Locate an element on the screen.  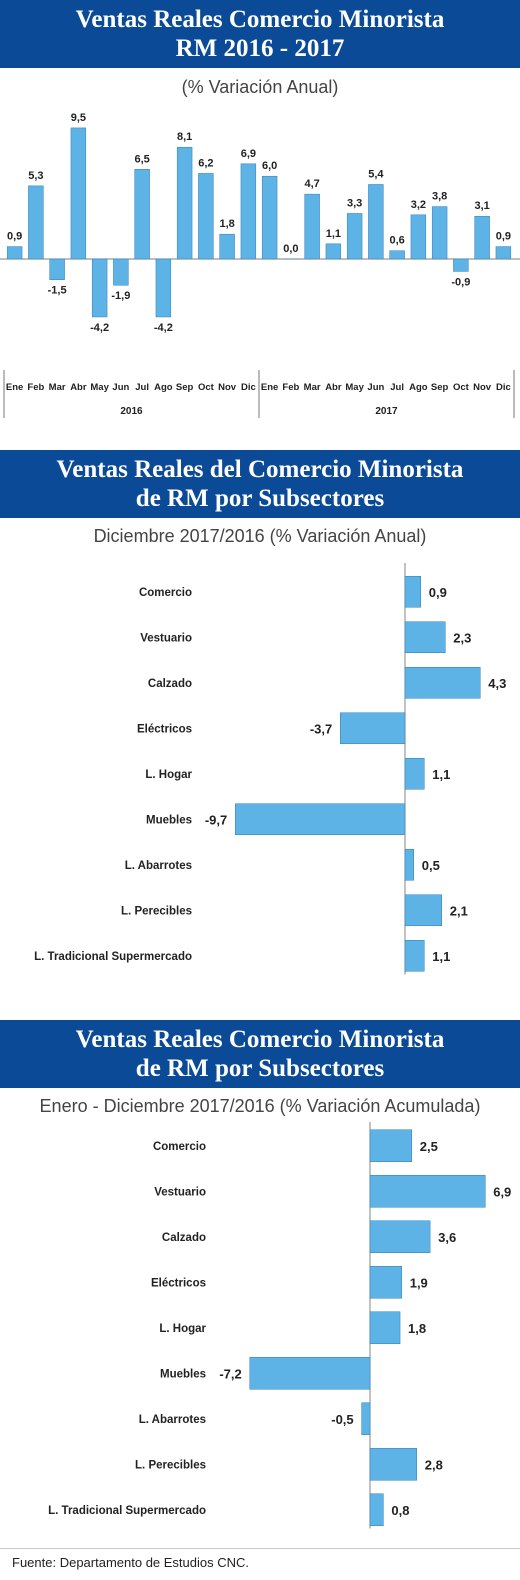
december-value-label: -3,7 is located at coordinates (321, 728).